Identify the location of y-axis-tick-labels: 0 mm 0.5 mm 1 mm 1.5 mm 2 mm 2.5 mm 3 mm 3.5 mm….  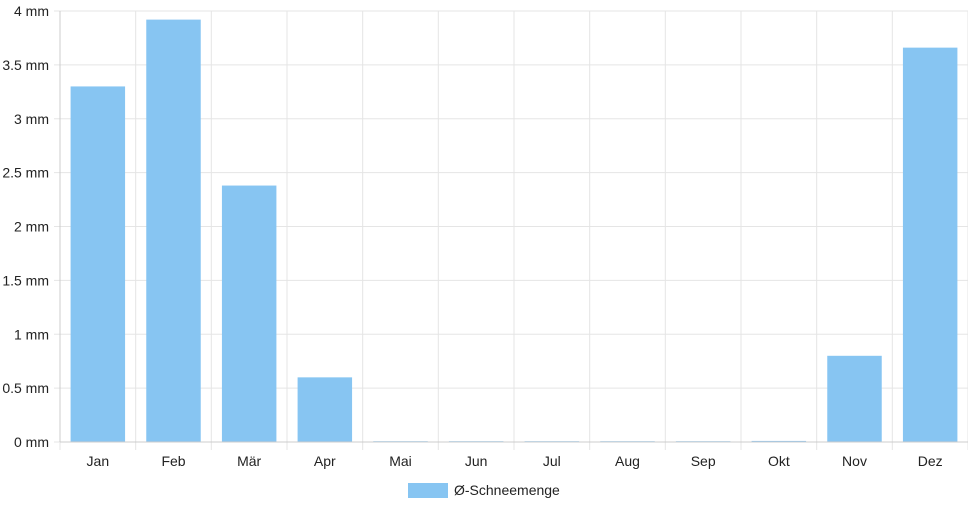
(25, 226).